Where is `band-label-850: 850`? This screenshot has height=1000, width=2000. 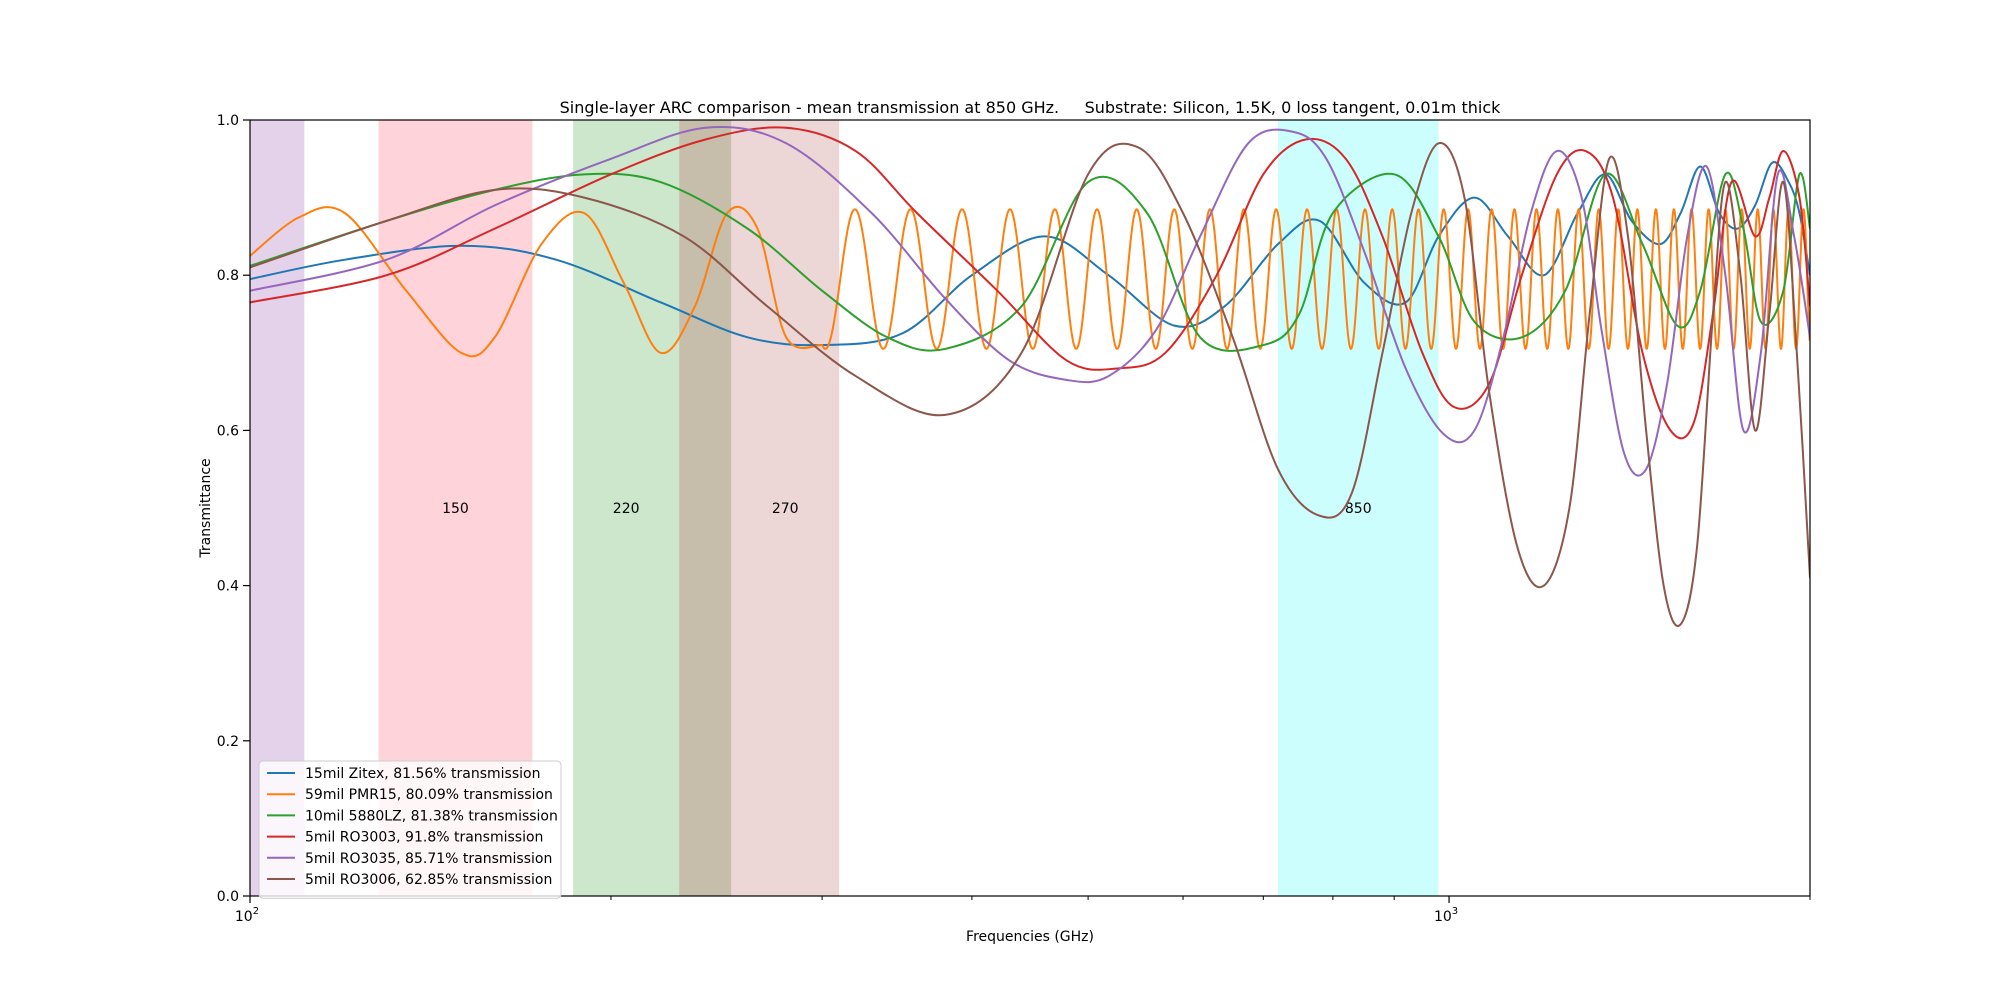 band-label-850: 850 is located at coordinates (1358, 509).